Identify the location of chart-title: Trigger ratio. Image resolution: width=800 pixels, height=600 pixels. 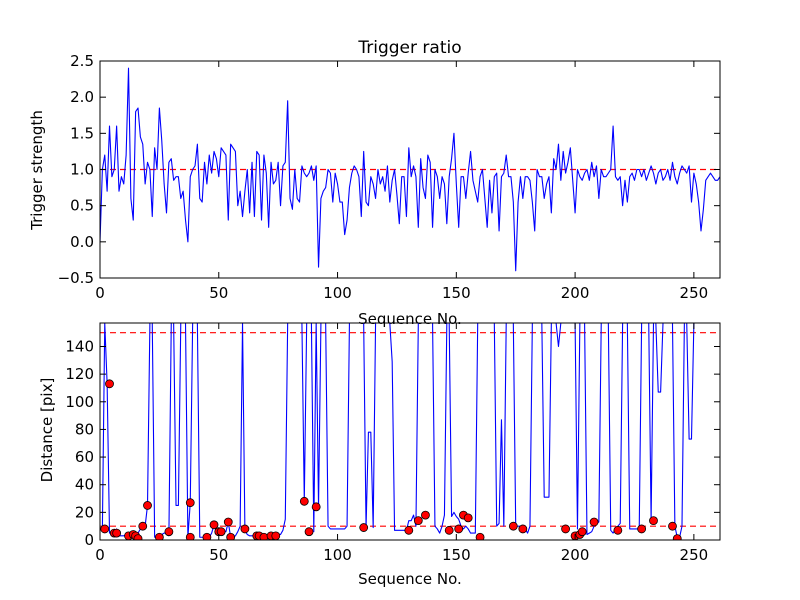
(409, 48).